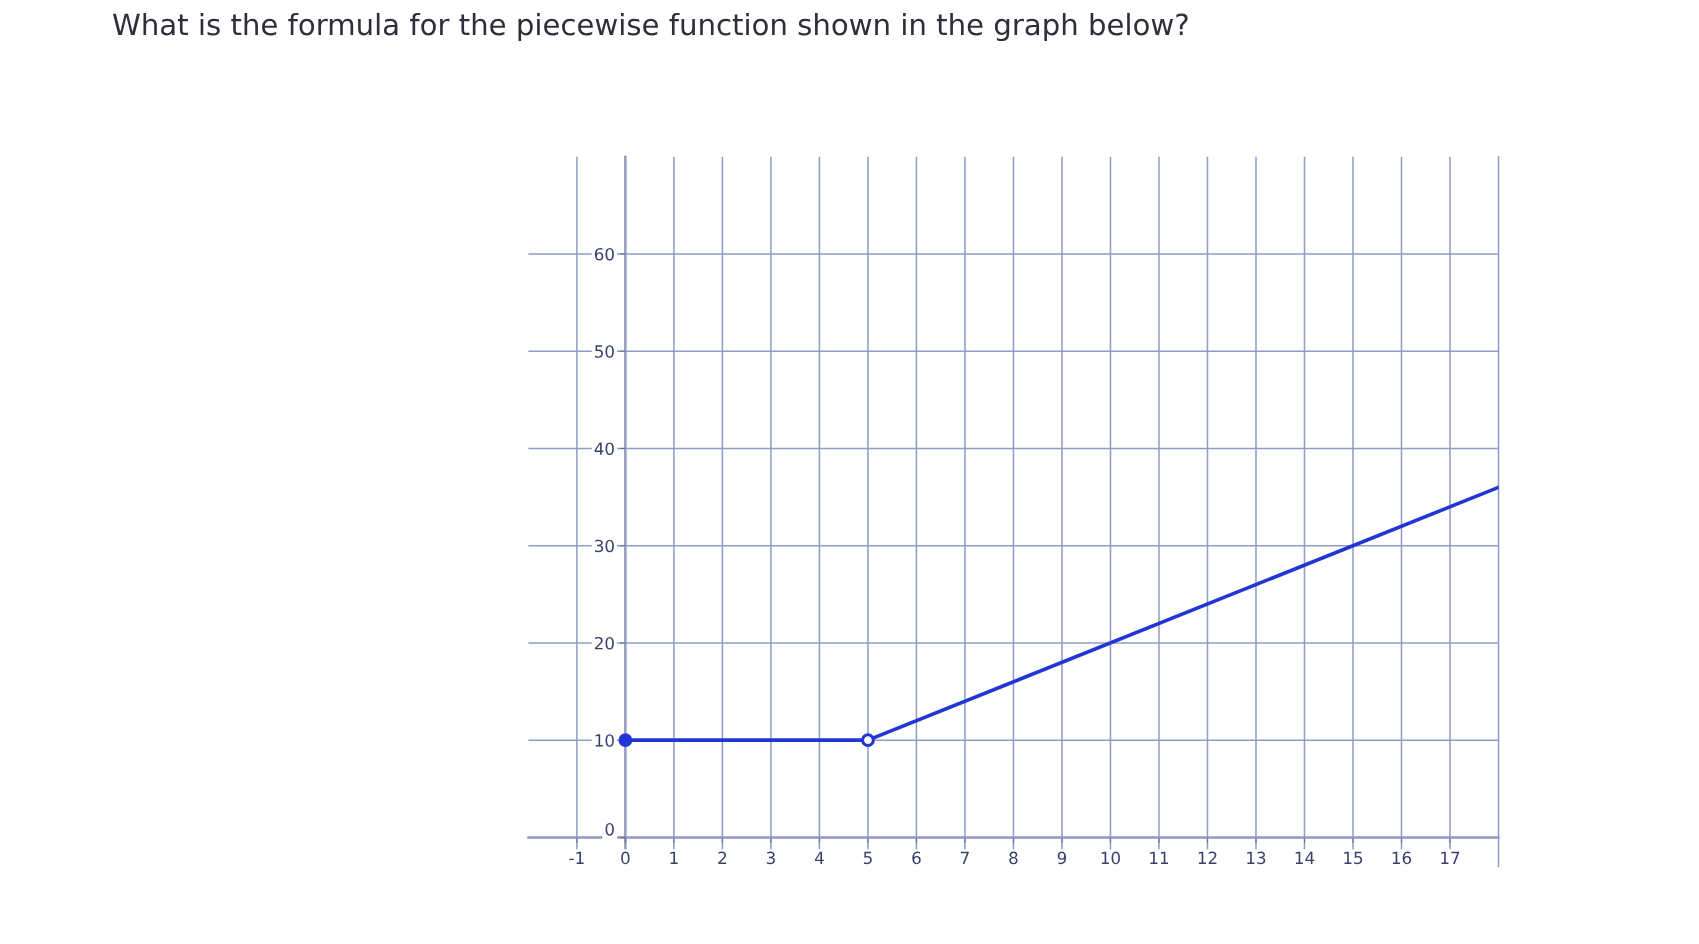 The image size is (1699, 944). Describe the element at coordinates (1062, 858) in the screenshot. I see `x-tick-label: 9` at that location.